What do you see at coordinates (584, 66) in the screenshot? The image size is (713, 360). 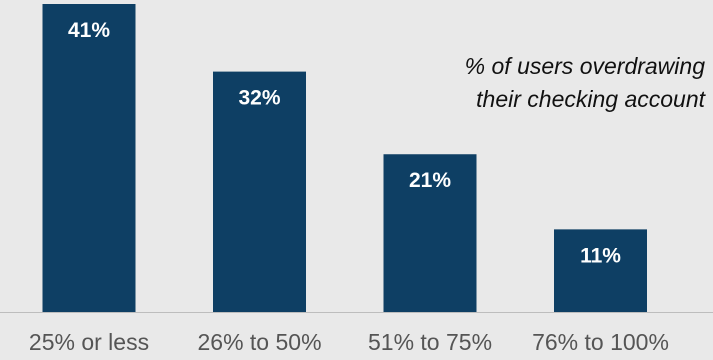 I see `annotation-line-1: % of users overdrawing` at bounding box center [584, 66].